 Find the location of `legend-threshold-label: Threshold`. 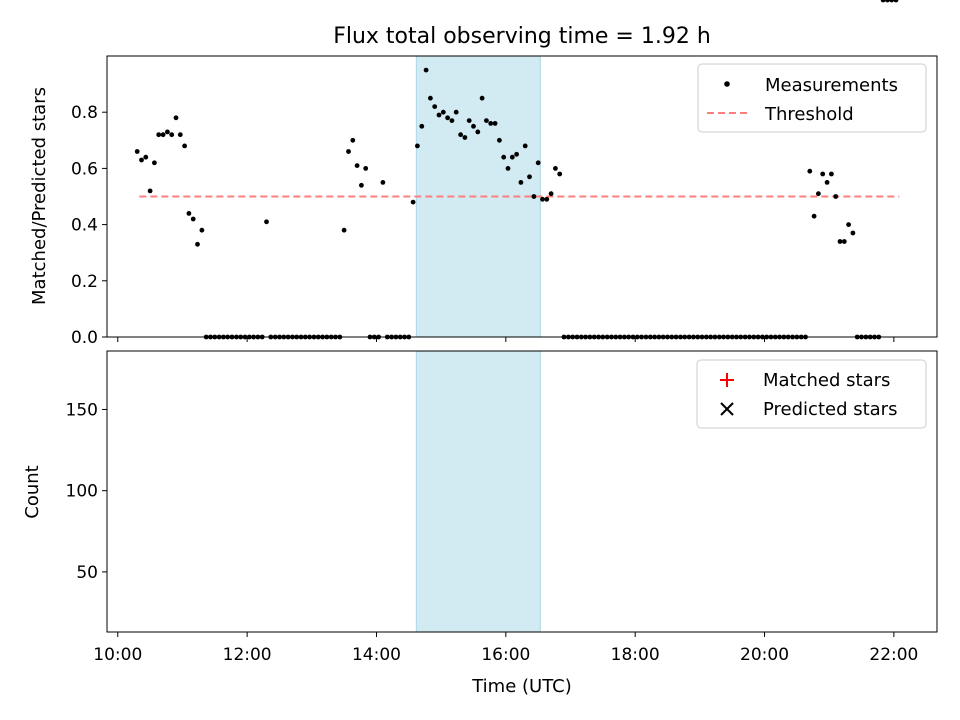

legend-threshold-label: Threshold is located at coordinates (809, 114).